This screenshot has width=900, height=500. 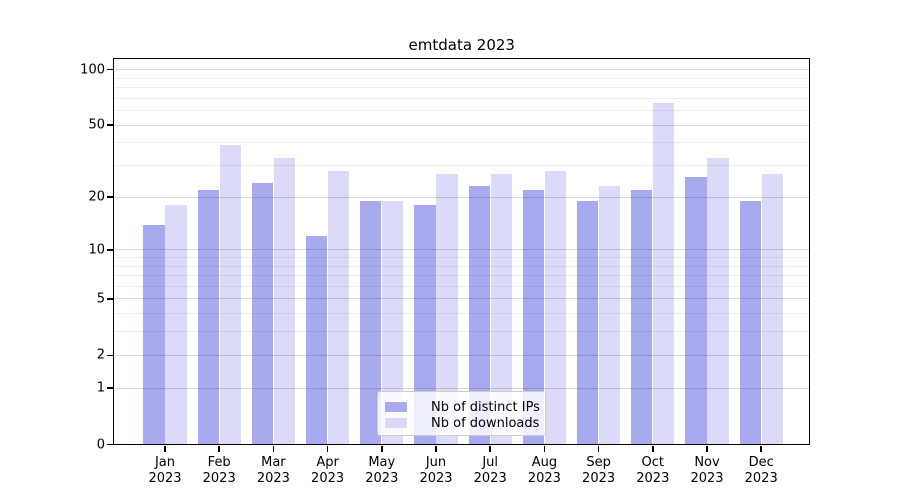 I want to click on bar-distinct-ips-nov, so click(x=696, y=310).